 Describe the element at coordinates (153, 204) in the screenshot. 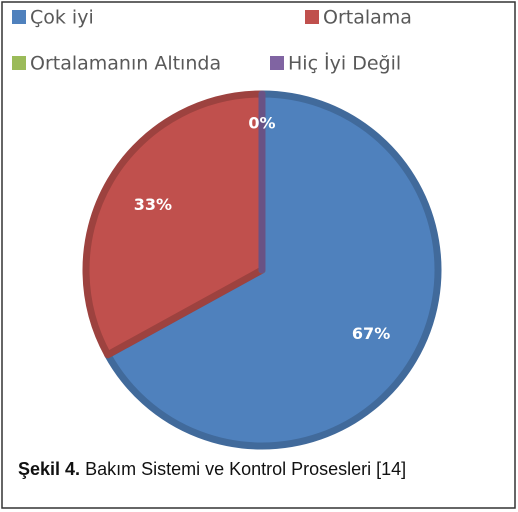

I see `value-label: 33%` at that location.